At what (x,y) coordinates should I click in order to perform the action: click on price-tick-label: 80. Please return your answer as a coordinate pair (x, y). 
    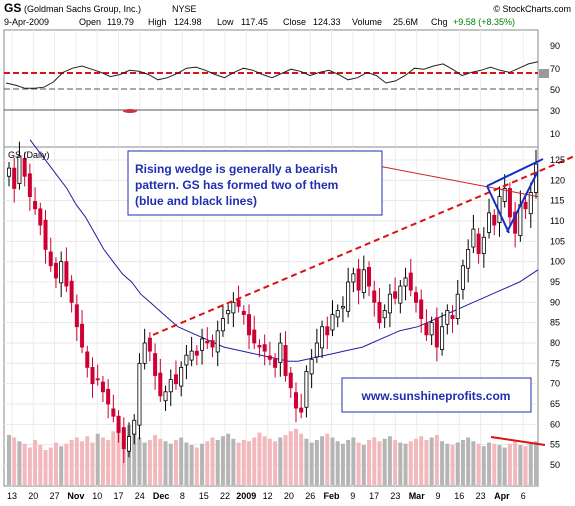
    Looking at the image, I should click on (555, 343).